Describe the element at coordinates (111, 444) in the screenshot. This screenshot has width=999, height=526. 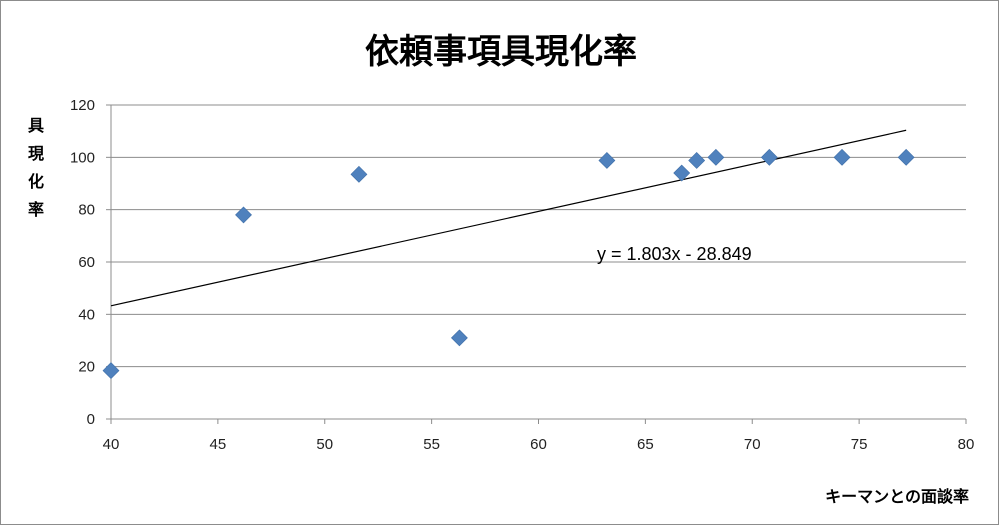
I see `x-tick-label: 40` at that location.